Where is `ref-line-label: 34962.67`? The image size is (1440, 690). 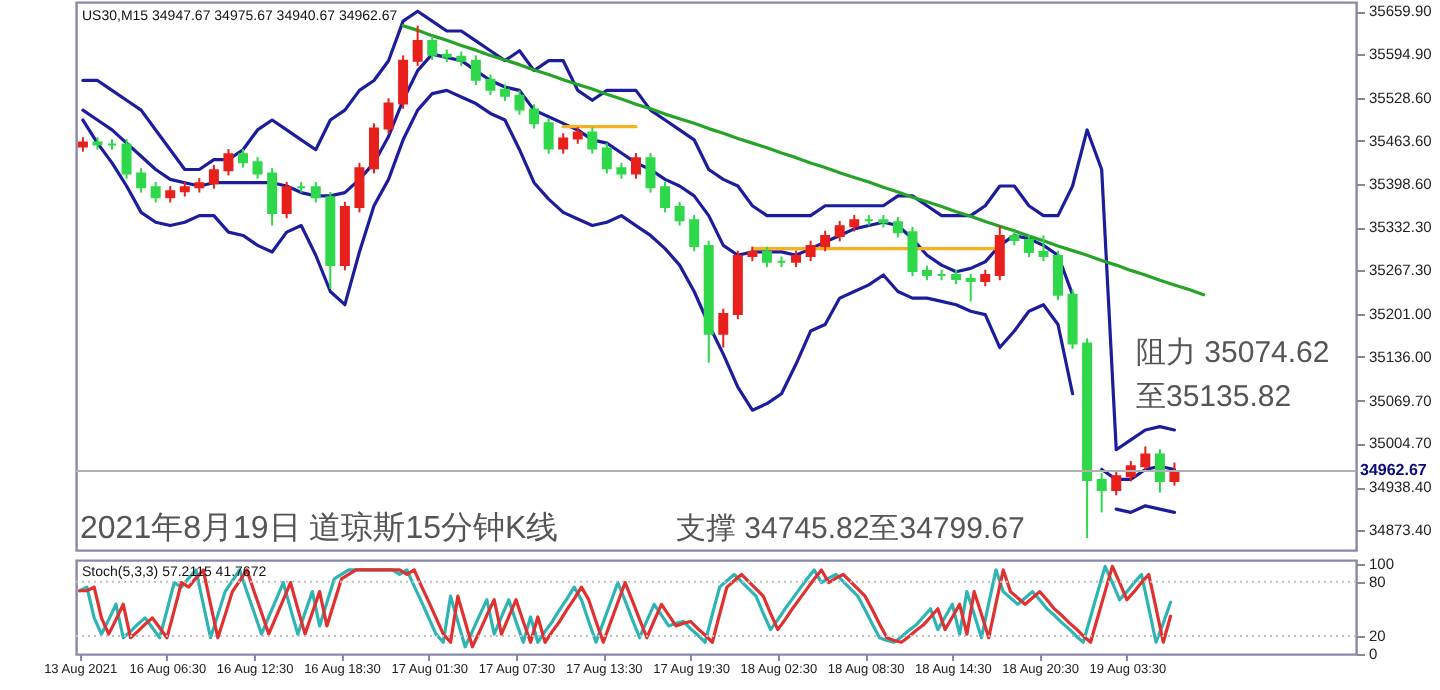 ref-line-label: 34962.67 is located at coordinates (1394, 470).